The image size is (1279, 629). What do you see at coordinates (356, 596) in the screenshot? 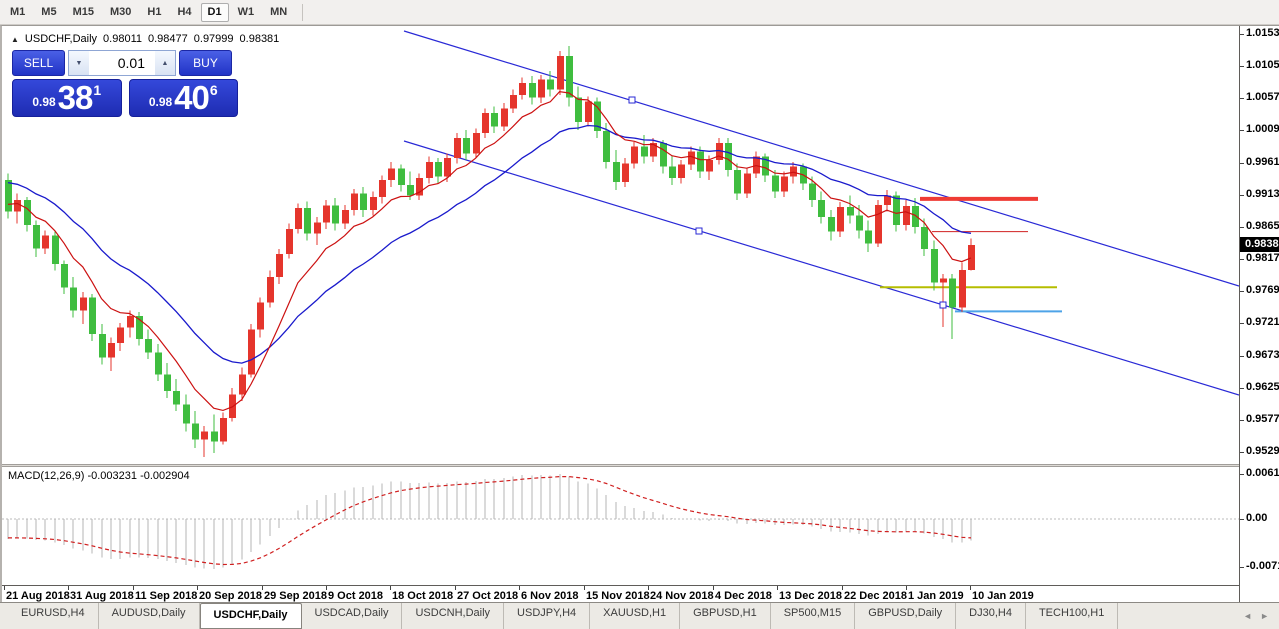
I see `time-axis-label: 9 Oct 2018` at bounding box center [356, 596].